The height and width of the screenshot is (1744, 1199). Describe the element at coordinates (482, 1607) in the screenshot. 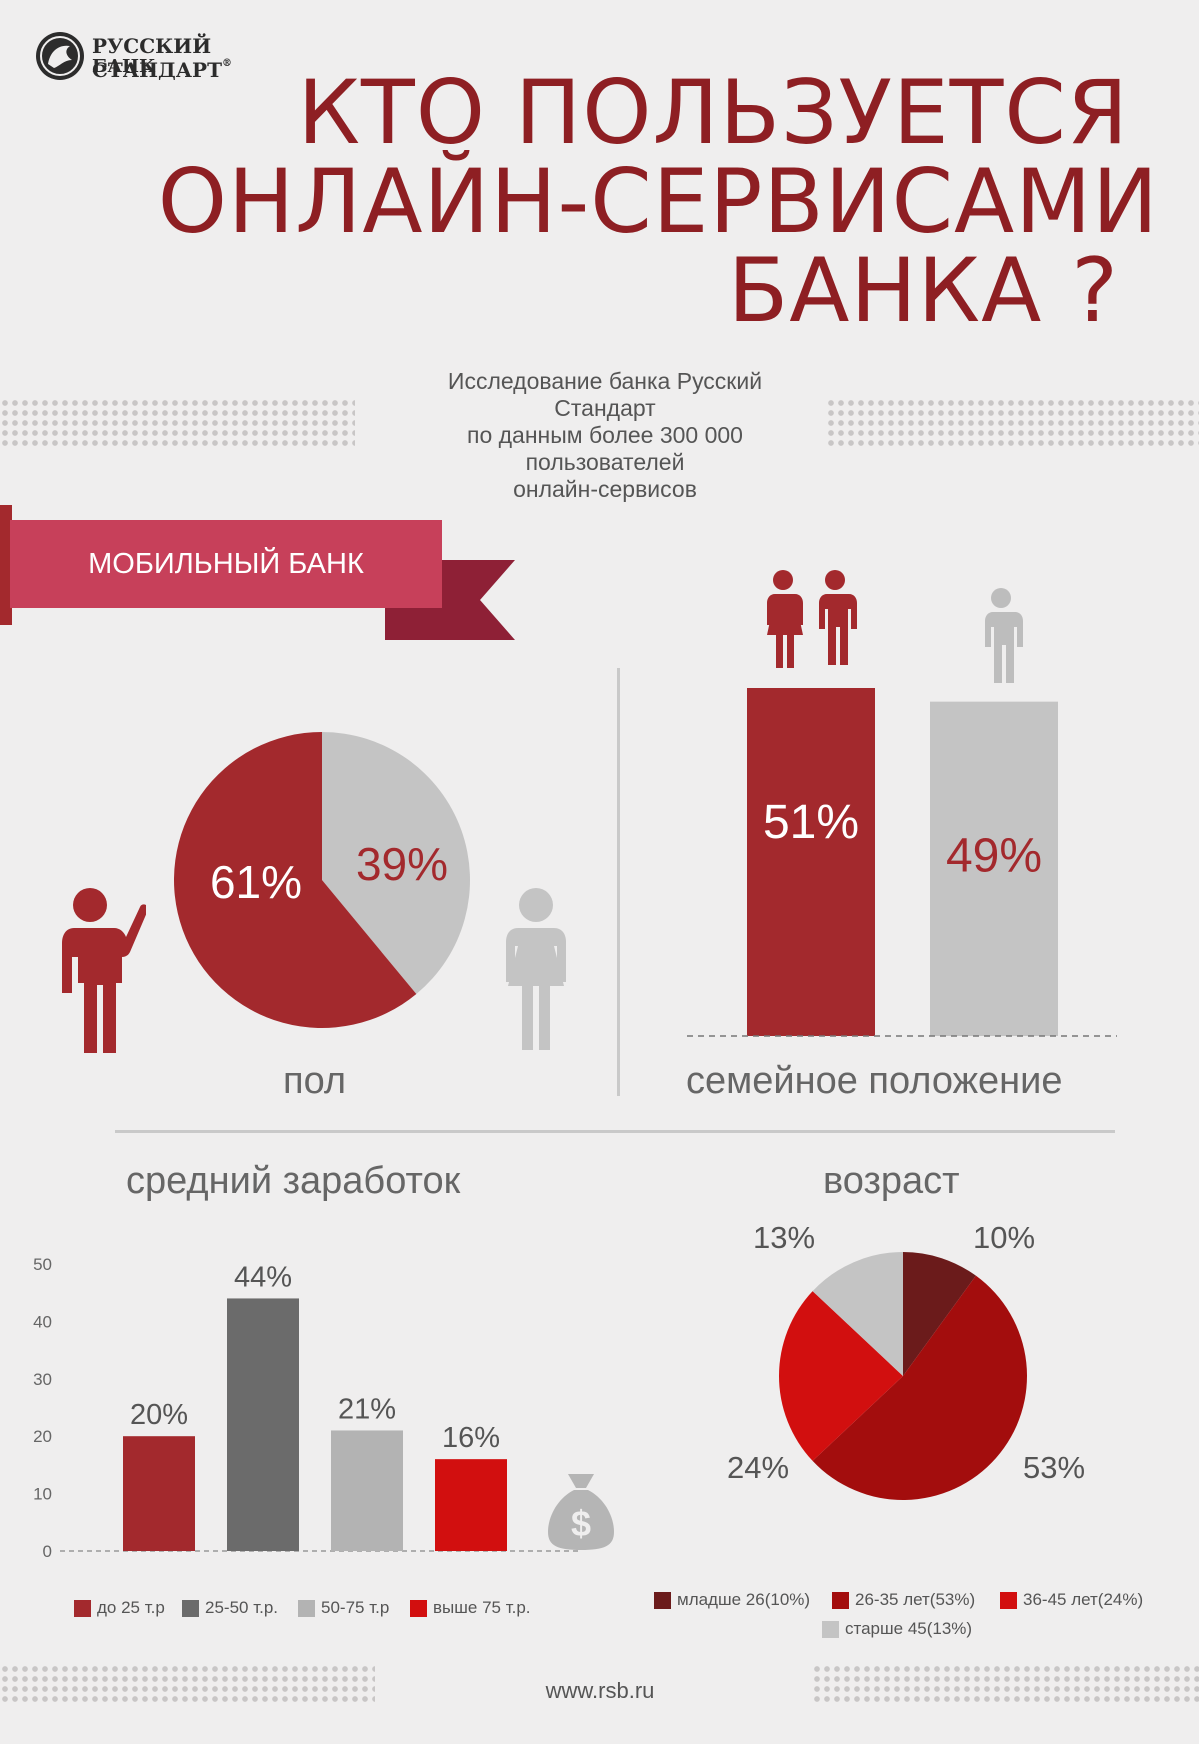

I see `legend-label: выше 75 т.р.` at that location.